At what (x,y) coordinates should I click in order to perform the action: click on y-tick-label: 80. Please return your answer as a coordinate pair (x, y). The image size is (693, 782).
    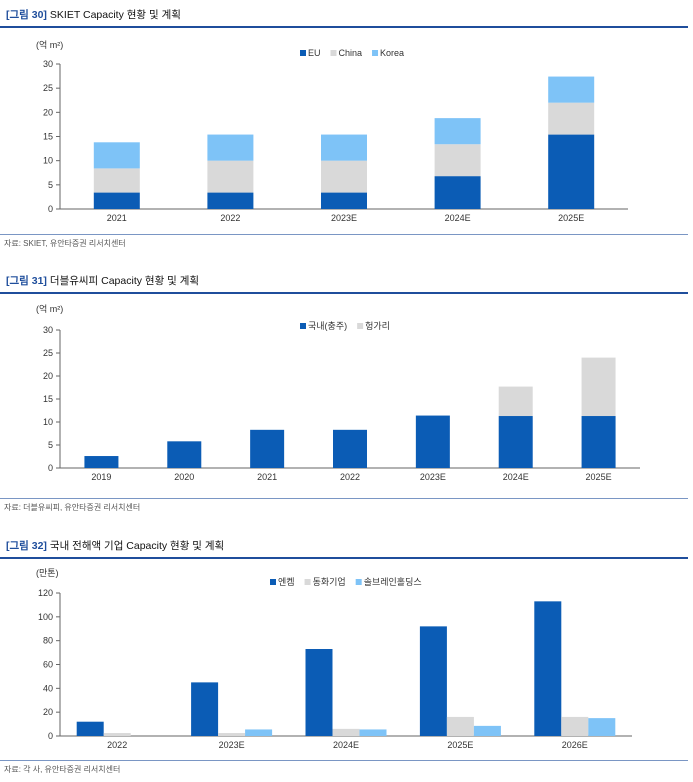
    Looking at the image, I should click on (48, 641).